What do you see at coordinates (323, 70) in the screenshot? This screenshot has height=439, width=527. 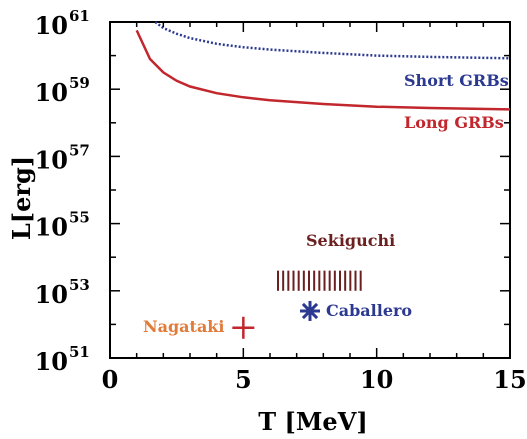 I see `series-long-grbs` at bounding box center [323, 70].